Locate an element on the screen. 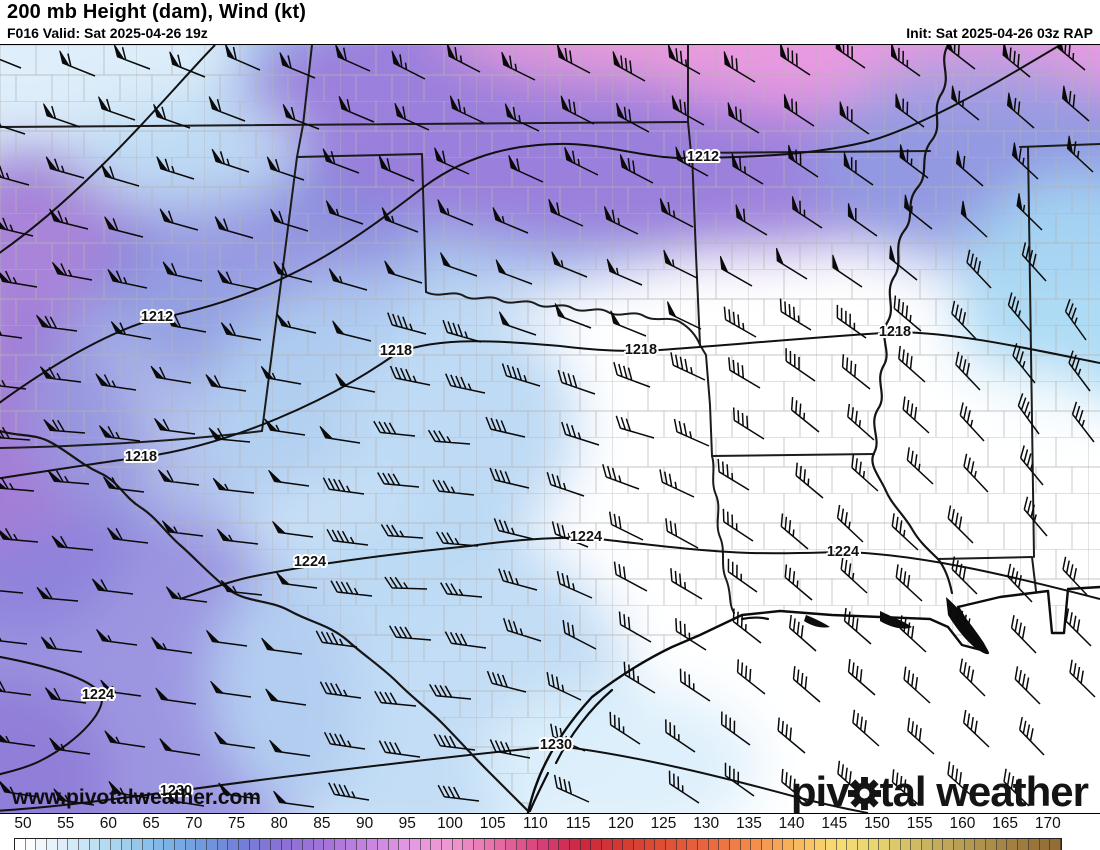  colorbar-tick: 75 is located at coordinates (236, 823).